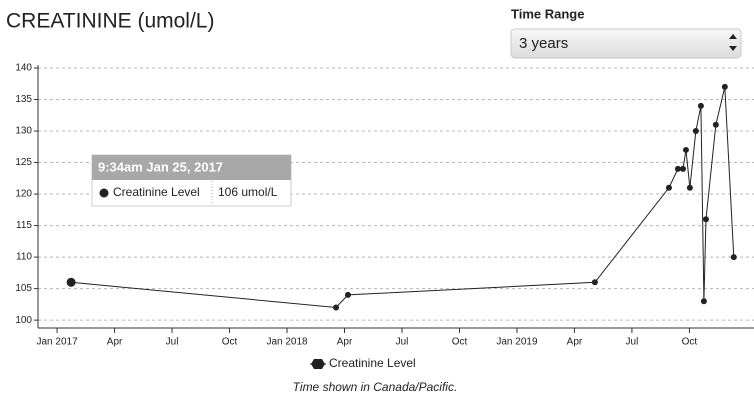 This screenshot has height=400, width=754. What do you see at coordinates (23, 288) in the screenshot?
I see `y-tick-label: 105` at bounding box center [23, 288].